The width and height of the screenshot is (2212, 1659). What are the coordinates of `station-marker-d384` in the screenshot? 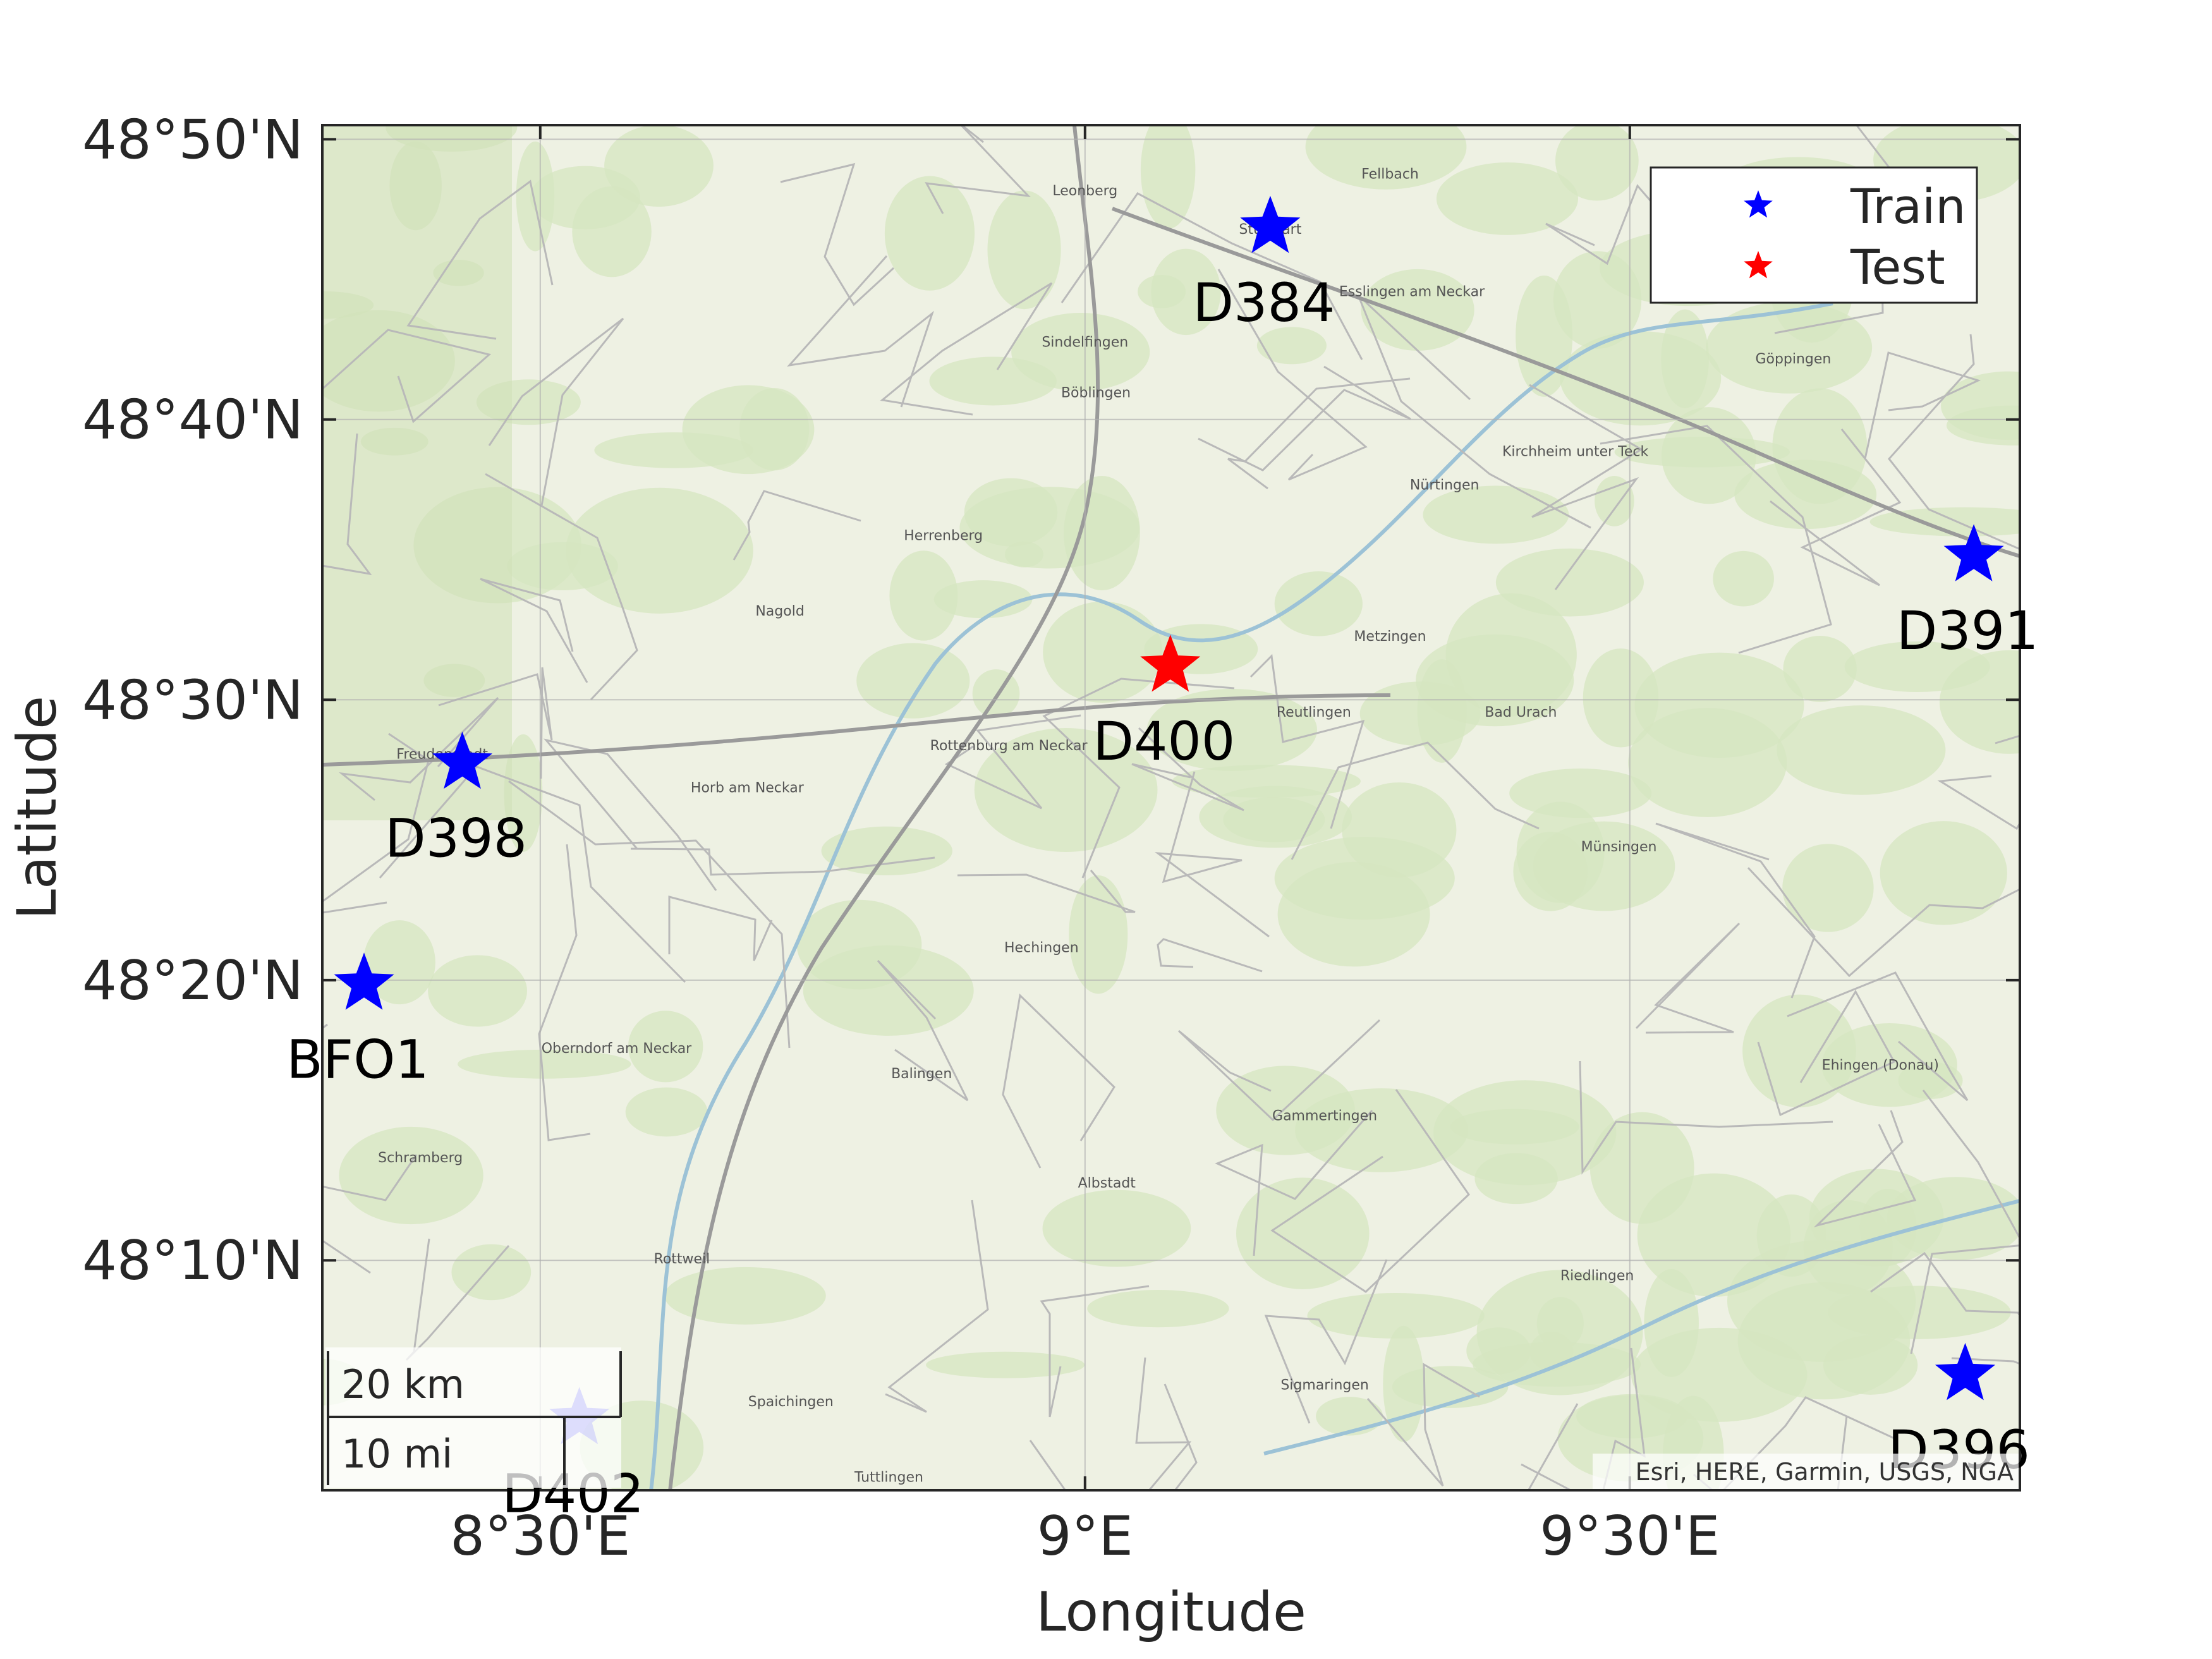 It's located at (1270, 224).